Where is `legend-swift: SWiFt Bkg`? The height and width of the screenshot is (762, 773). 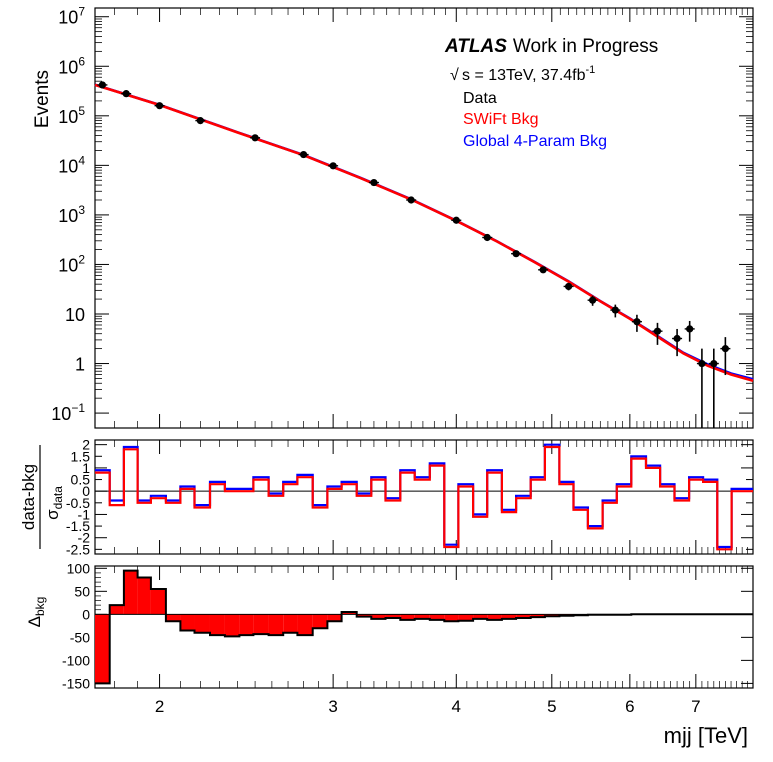
legend-swift: SWiFt Bkg is located at coordinates (501, 119).